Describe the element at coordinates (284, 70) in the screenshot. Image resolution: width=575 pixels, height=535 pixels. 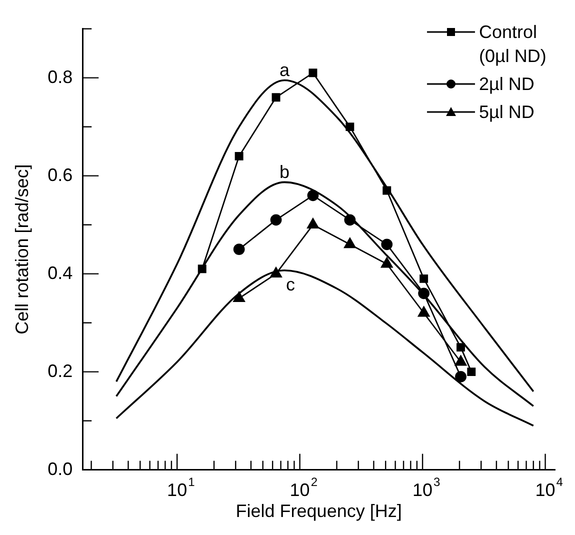
I see `series-label: a` at that location.